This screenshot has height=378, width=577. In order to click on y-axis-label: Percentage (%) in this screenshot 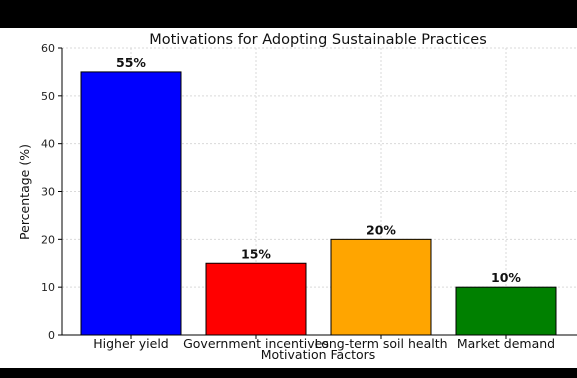, I will do `click(24, 192)`.